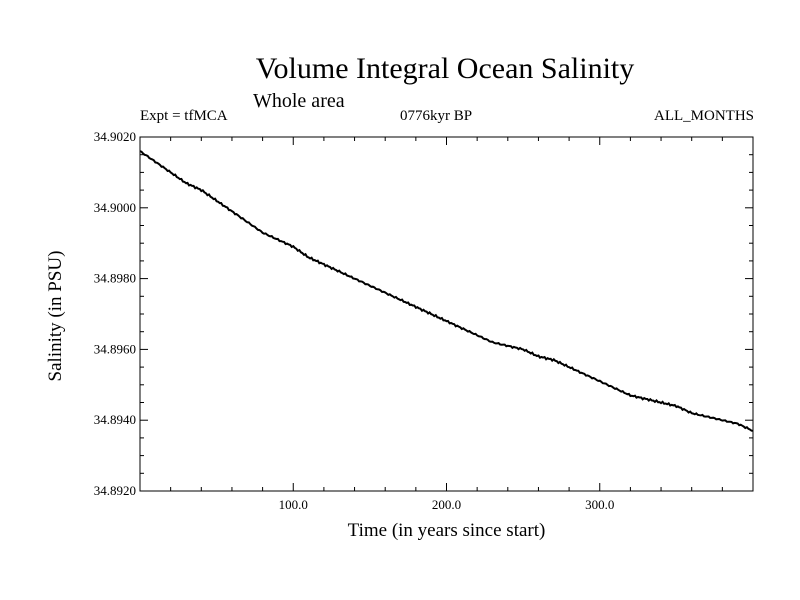  Describe the element at coordinates (704, 116) in the screenshot. I see `months-label: ALL_MONTHS` at that location.